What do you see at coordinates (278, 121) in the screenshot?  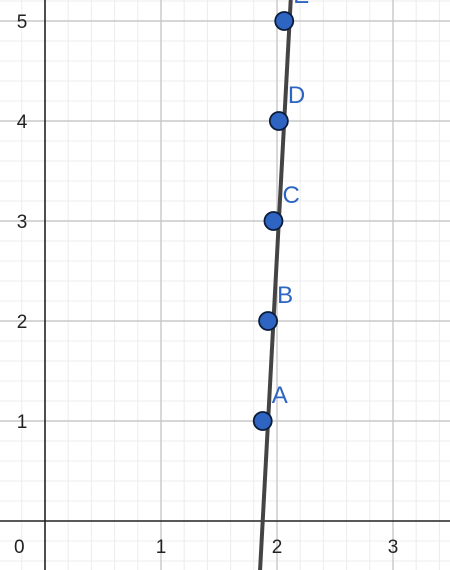 I see `point-d` at bounding box center [278, 121].